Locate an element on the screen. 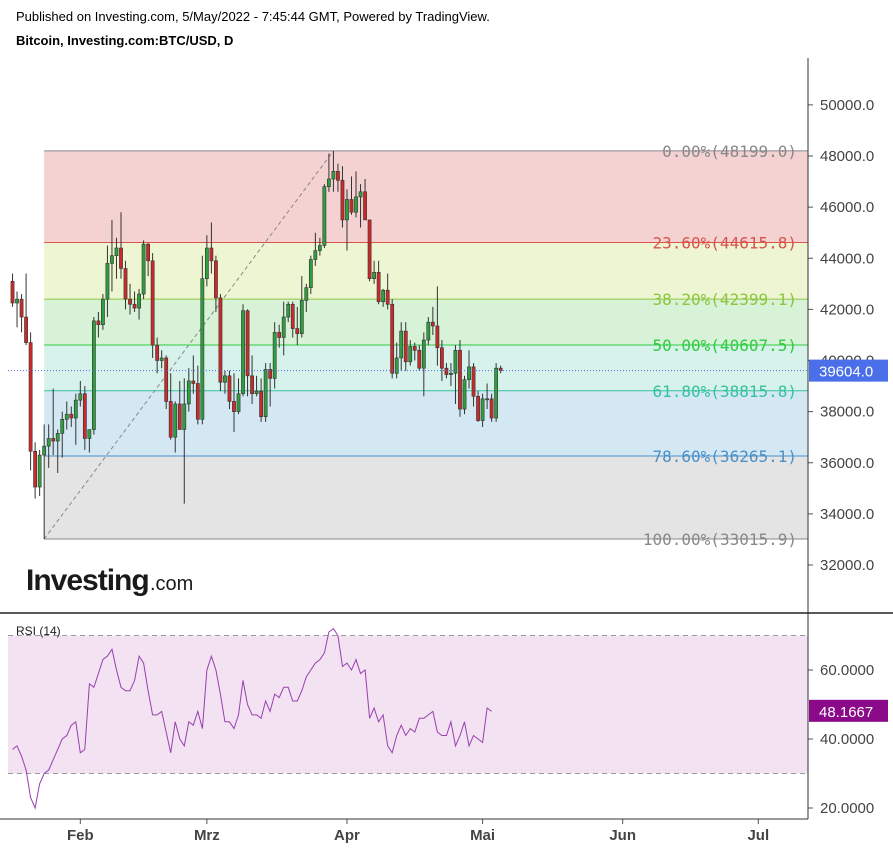 This screenshot has height=852, width=893. logo-wordmark: Investing is located at coordinates (87, 580).